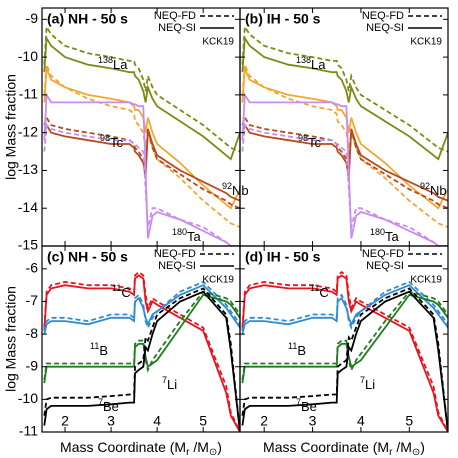  Describe the element at coordinates (283, 257) in the screenshot. I see `panel-title: (d) IH - 50 s` at that location.